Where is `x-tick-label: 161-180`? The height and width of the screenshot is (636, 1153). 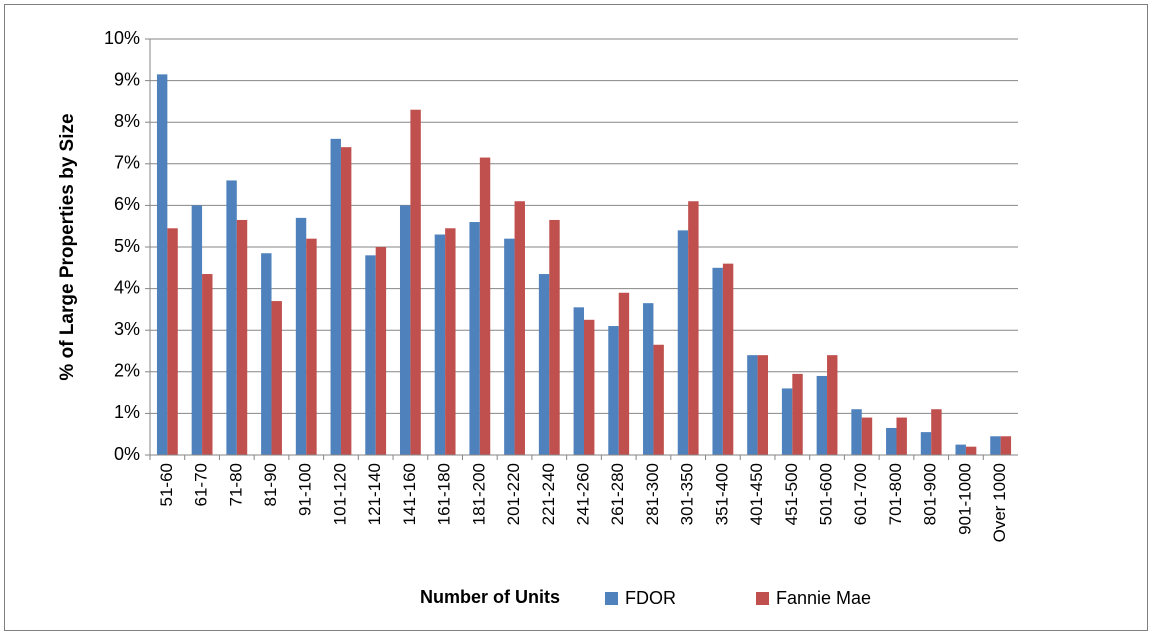 x-tick-label: 161-180 is located at coordinates (444, 494).